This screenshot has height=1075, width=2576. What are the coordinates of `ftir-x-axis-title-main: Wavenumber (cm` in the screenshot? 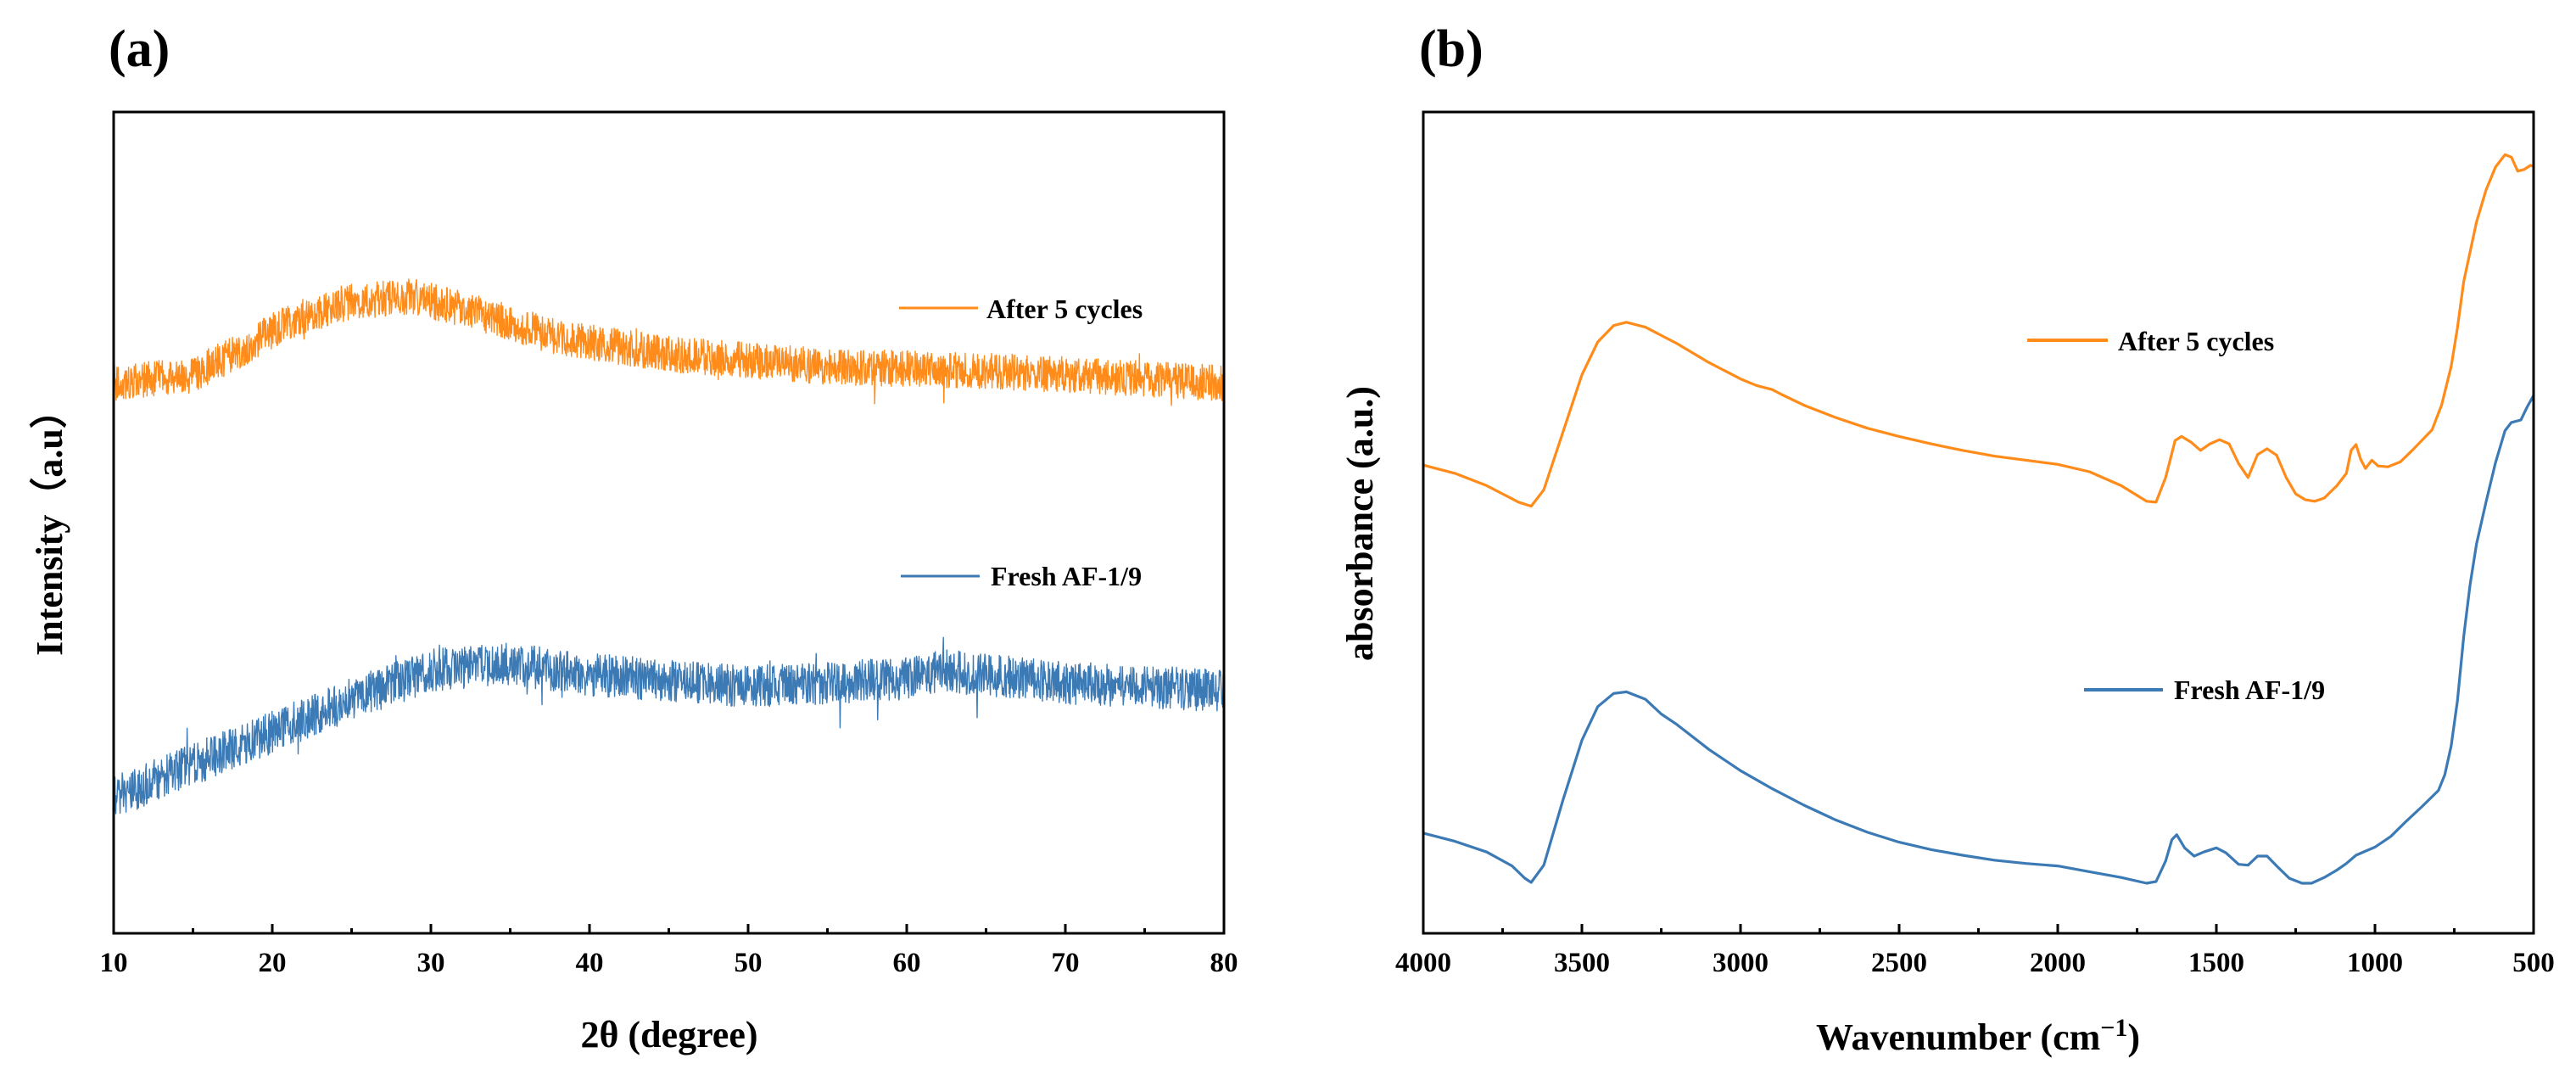 It's located at (1958, 1037).